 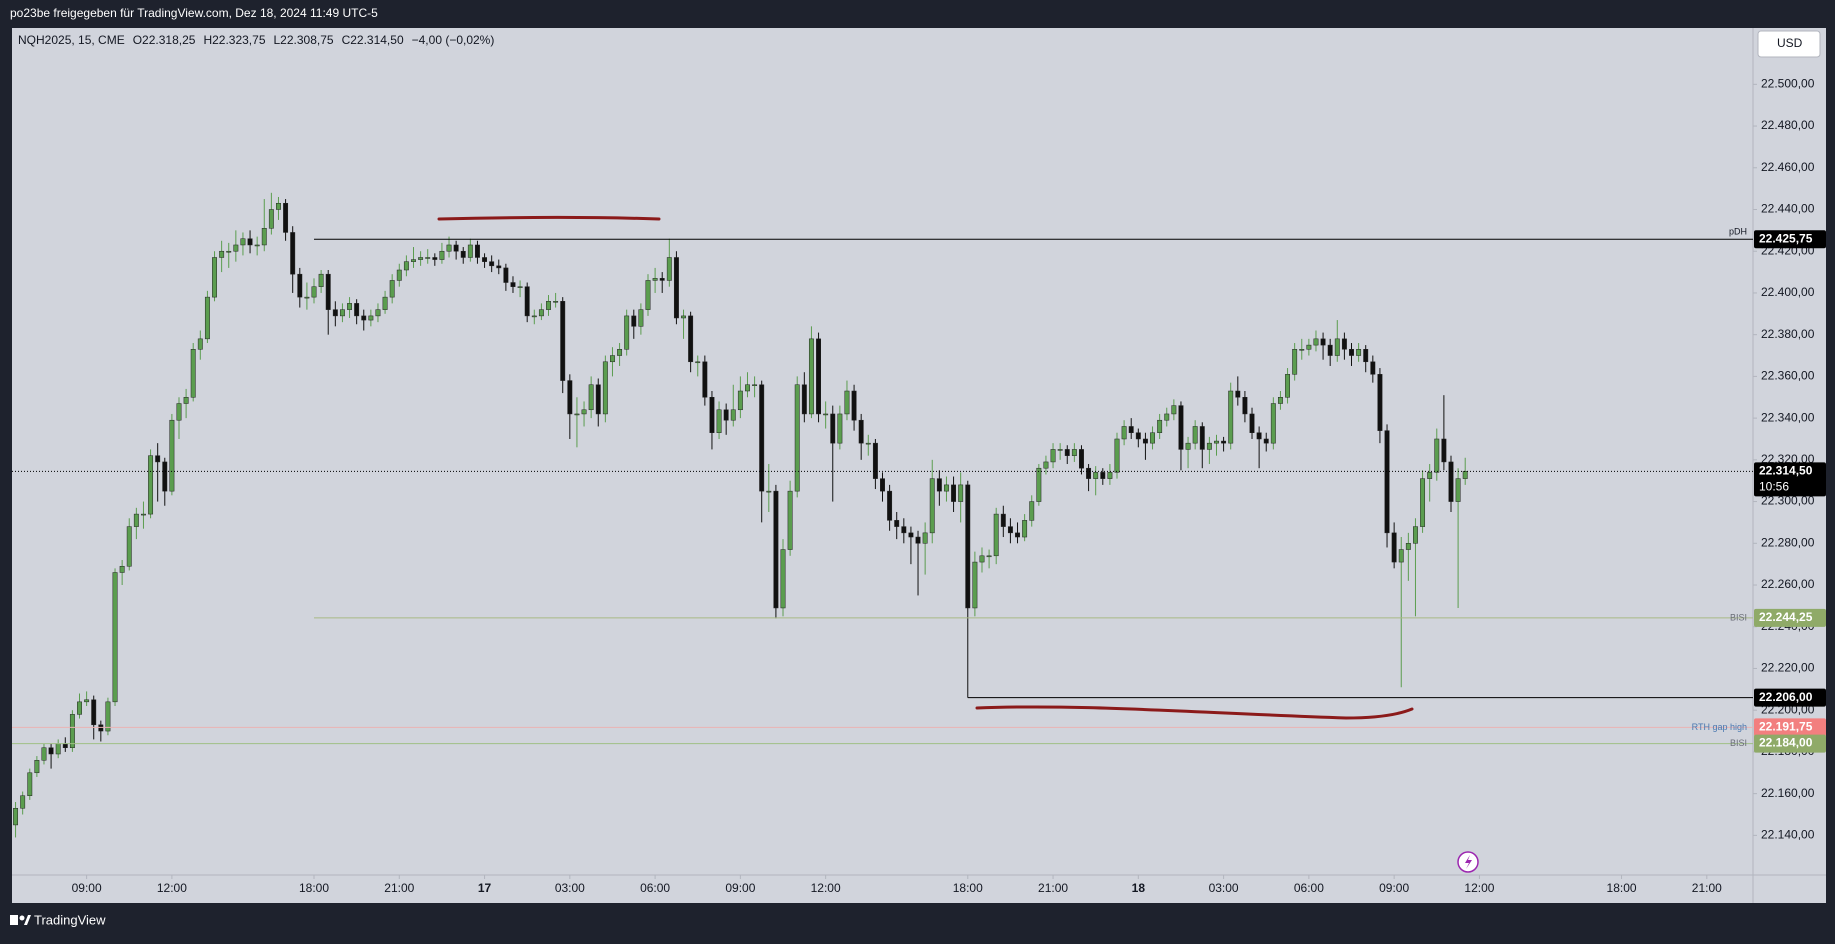 What do you see at coordinates (1194, 712) in the screenshot?
I see `annotation-stroke` at bounding box center [1194, 712].